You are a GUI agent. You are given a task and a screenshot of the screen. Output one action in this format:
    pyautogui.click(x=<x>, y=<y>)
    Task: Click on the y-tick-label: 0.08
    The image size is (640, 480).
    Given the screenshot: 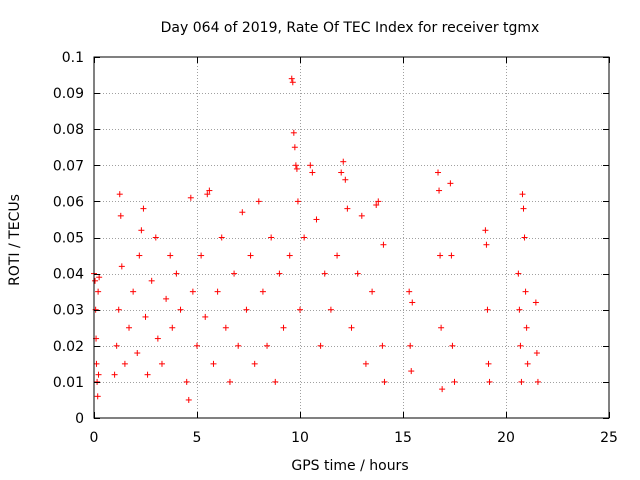 What is the action you would take?
    pyautogui.click(x=68, y=130)
    